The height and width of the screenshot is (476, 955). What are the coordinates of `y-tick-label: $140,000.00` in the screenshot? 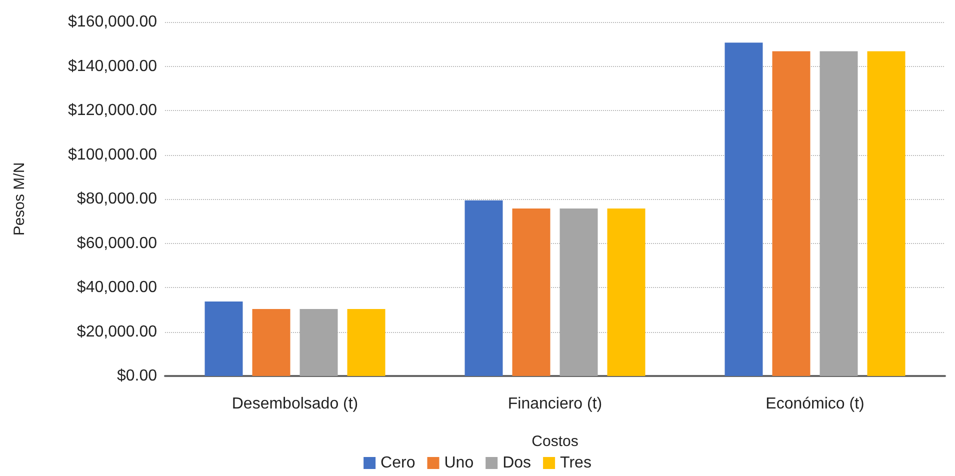 It's located at (113, 66).